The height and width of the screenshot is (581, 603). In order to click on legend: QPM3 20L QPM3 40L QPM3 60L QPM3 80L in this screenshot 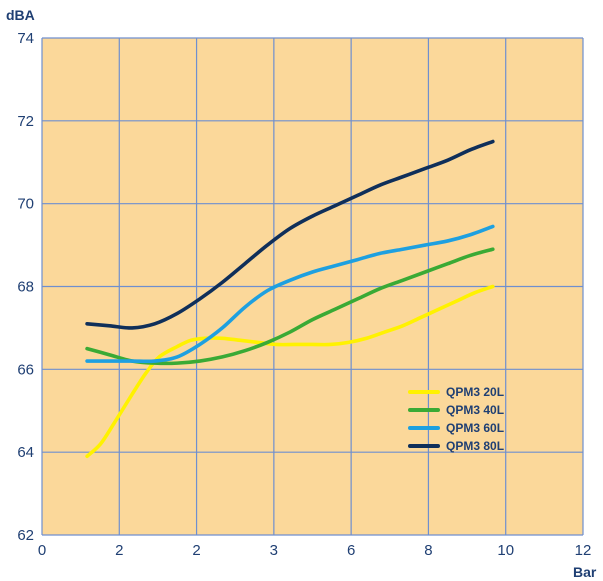, I will do `click(456, 419)`.